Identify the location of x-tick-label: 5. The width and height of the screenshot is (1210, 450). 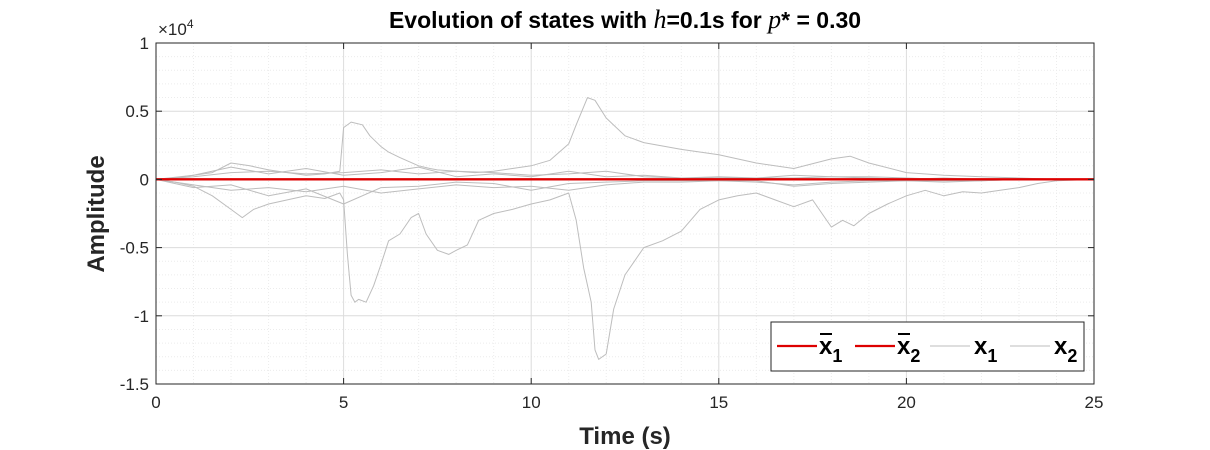
(343, 402).